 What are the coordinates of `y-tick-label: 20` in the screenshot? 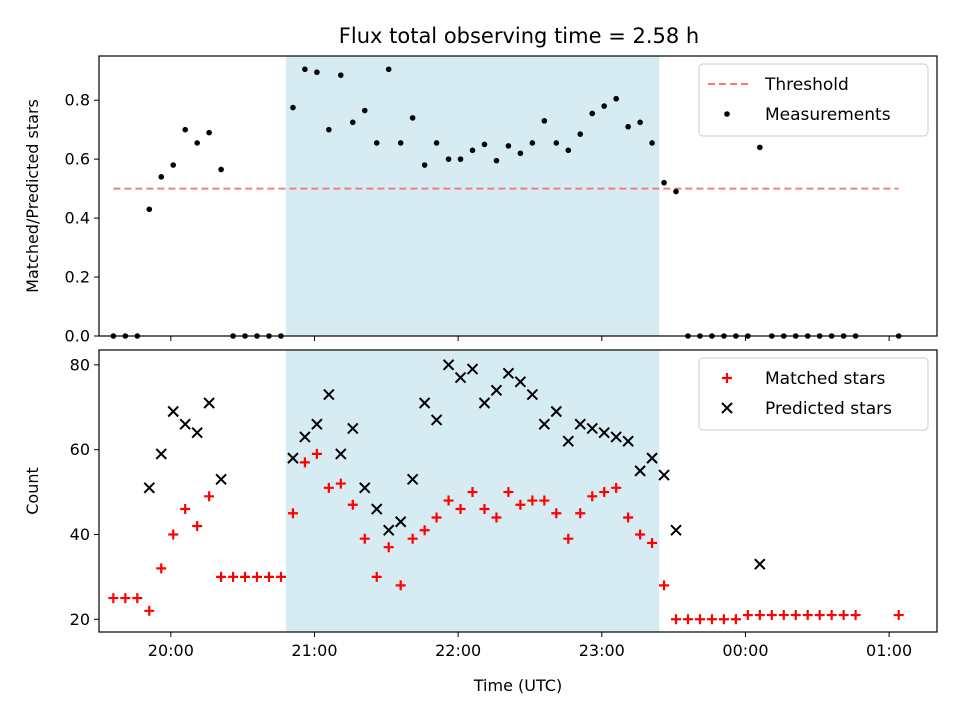 It's located at (80, 619).